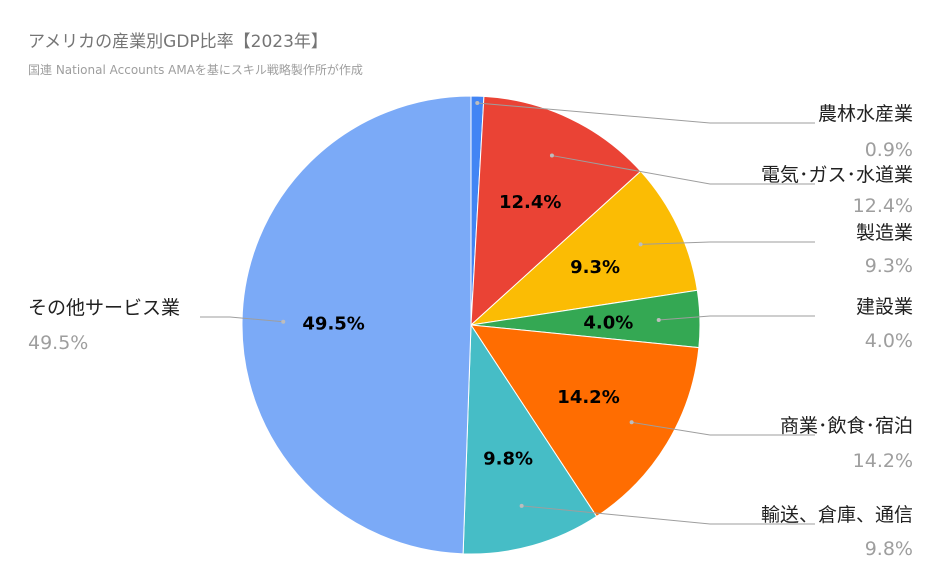 The image size is (943, 583). I want to click on slice-percent-label-3: 4.0%, so click(889, 341).